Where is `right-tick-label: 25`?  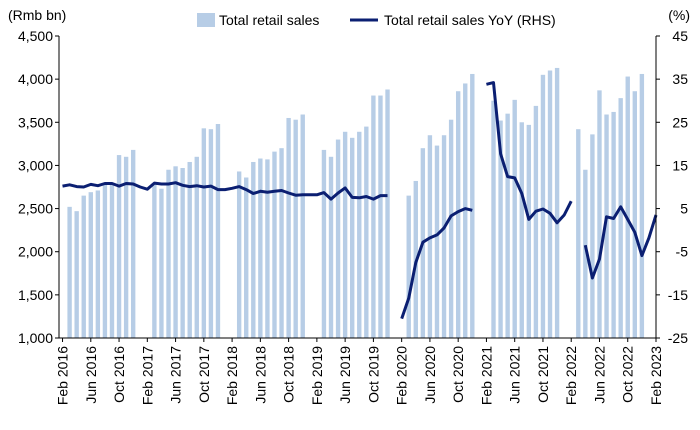
right-tick-label: 25 is located at coordinates (680, 122).